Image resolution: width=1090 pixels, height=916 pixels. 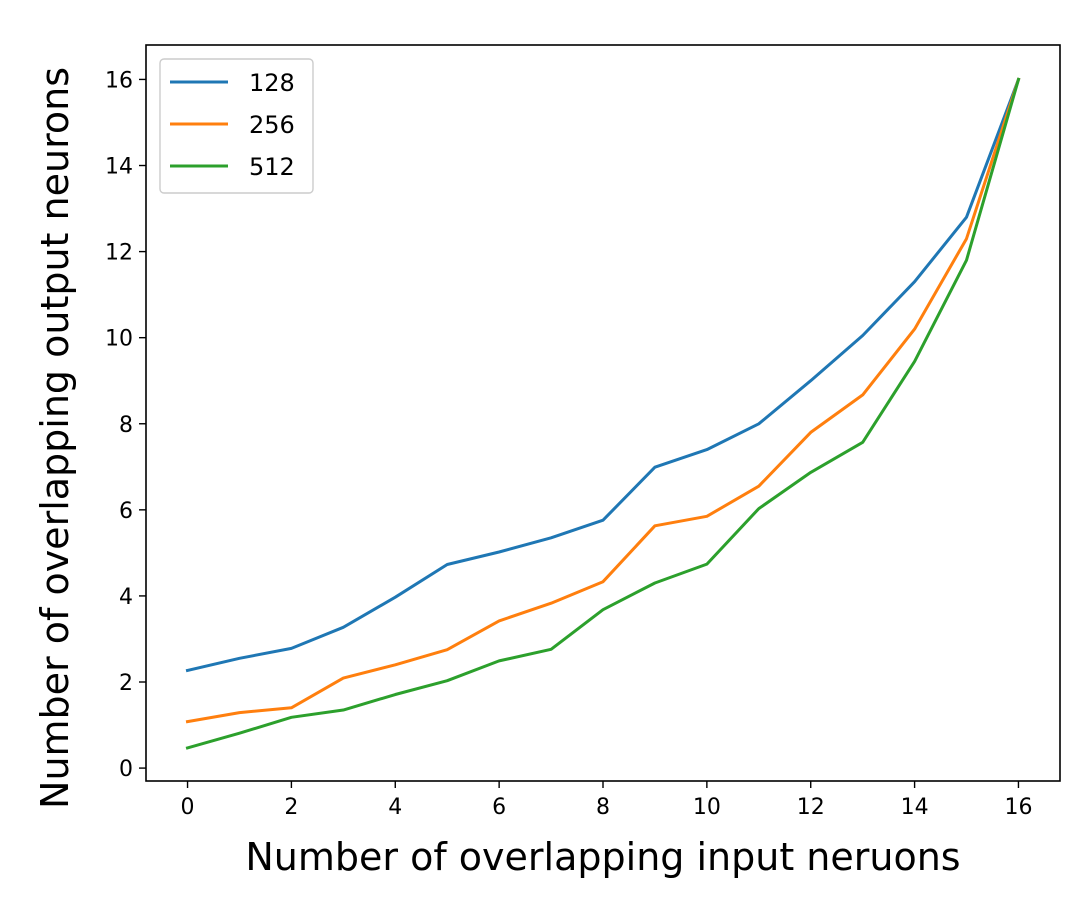 What do you see at coordinates (602, 857) in the screenshot?
I see `x-axis-label: Number of overlapping input neruons` at bounding box center [602, 857].